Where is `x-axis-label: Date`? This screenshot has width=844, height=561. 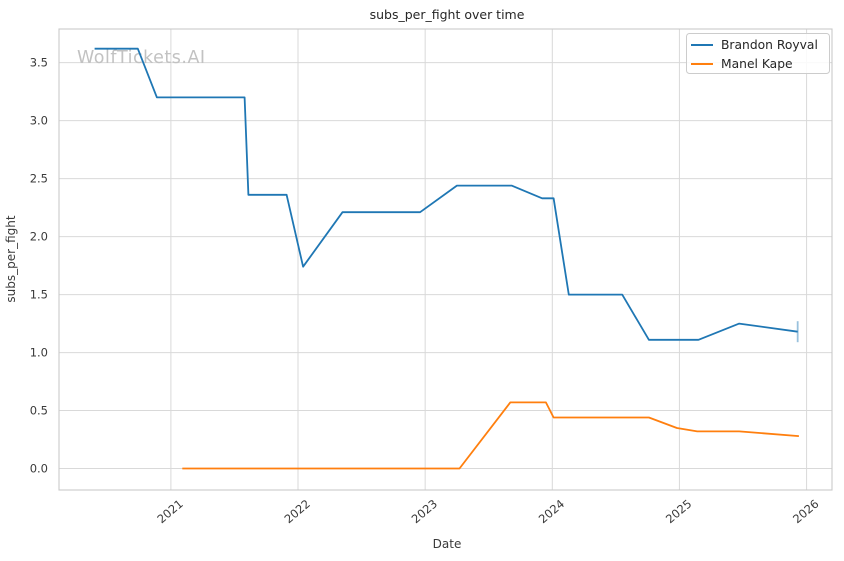
x-axis-label: Date is located at coordinates (447, 544).